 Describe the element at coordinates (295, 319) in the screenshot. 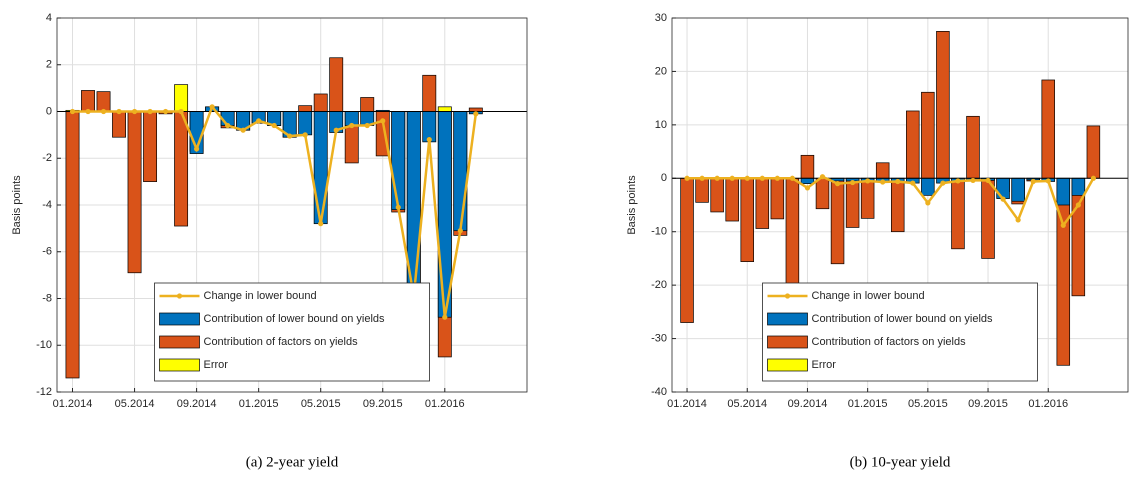

I see `legend-label: Contribution of lower bound on yields` at that location.